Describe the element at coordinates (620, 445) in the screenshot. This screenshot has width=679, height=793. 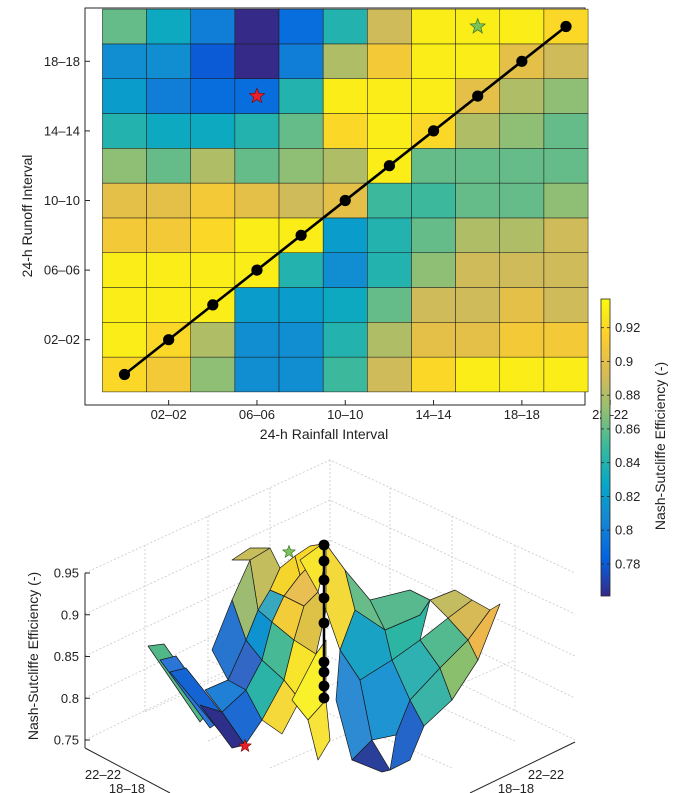
I see `colorbar-ticks: 0.78 0.8 0.82 0.84 0.86 0.88 0.9 0.92` at that location.